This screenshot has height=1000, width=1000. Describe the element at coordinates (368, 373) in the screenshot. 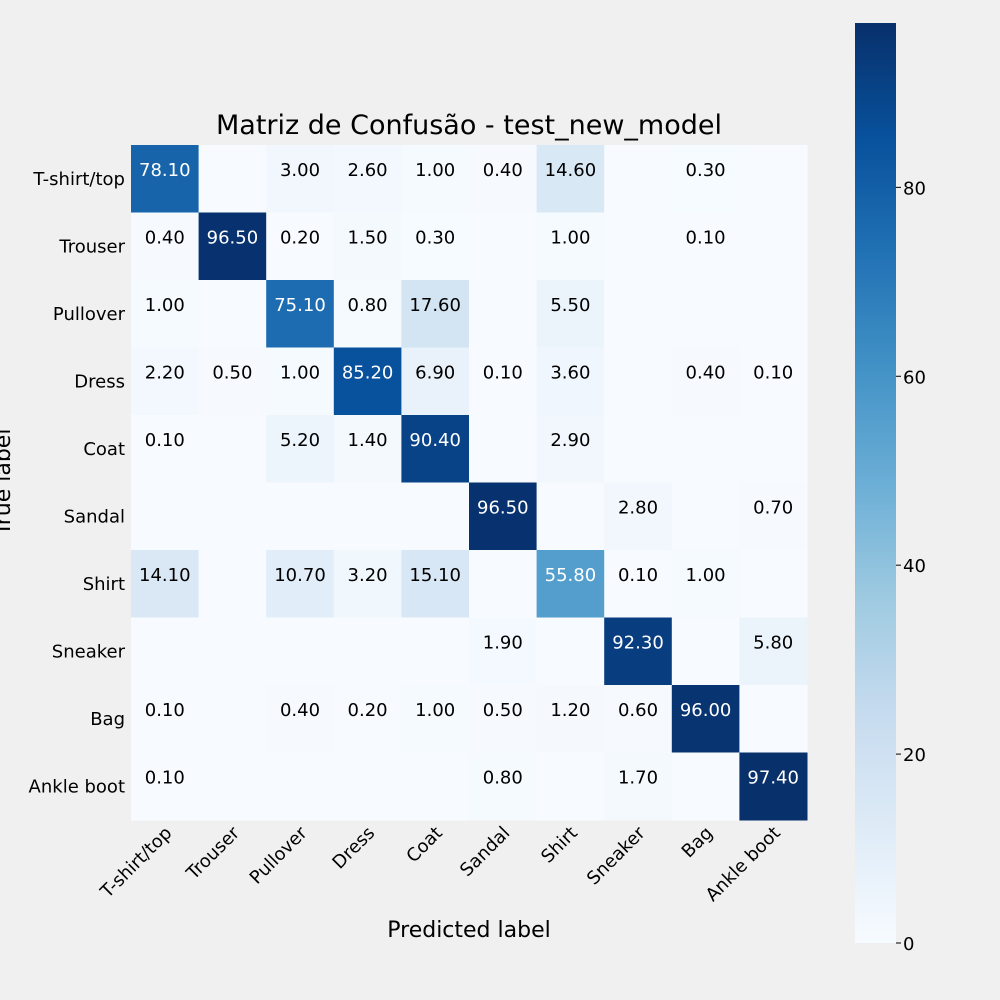

I see `cell-value-label: 85.20` at that location.